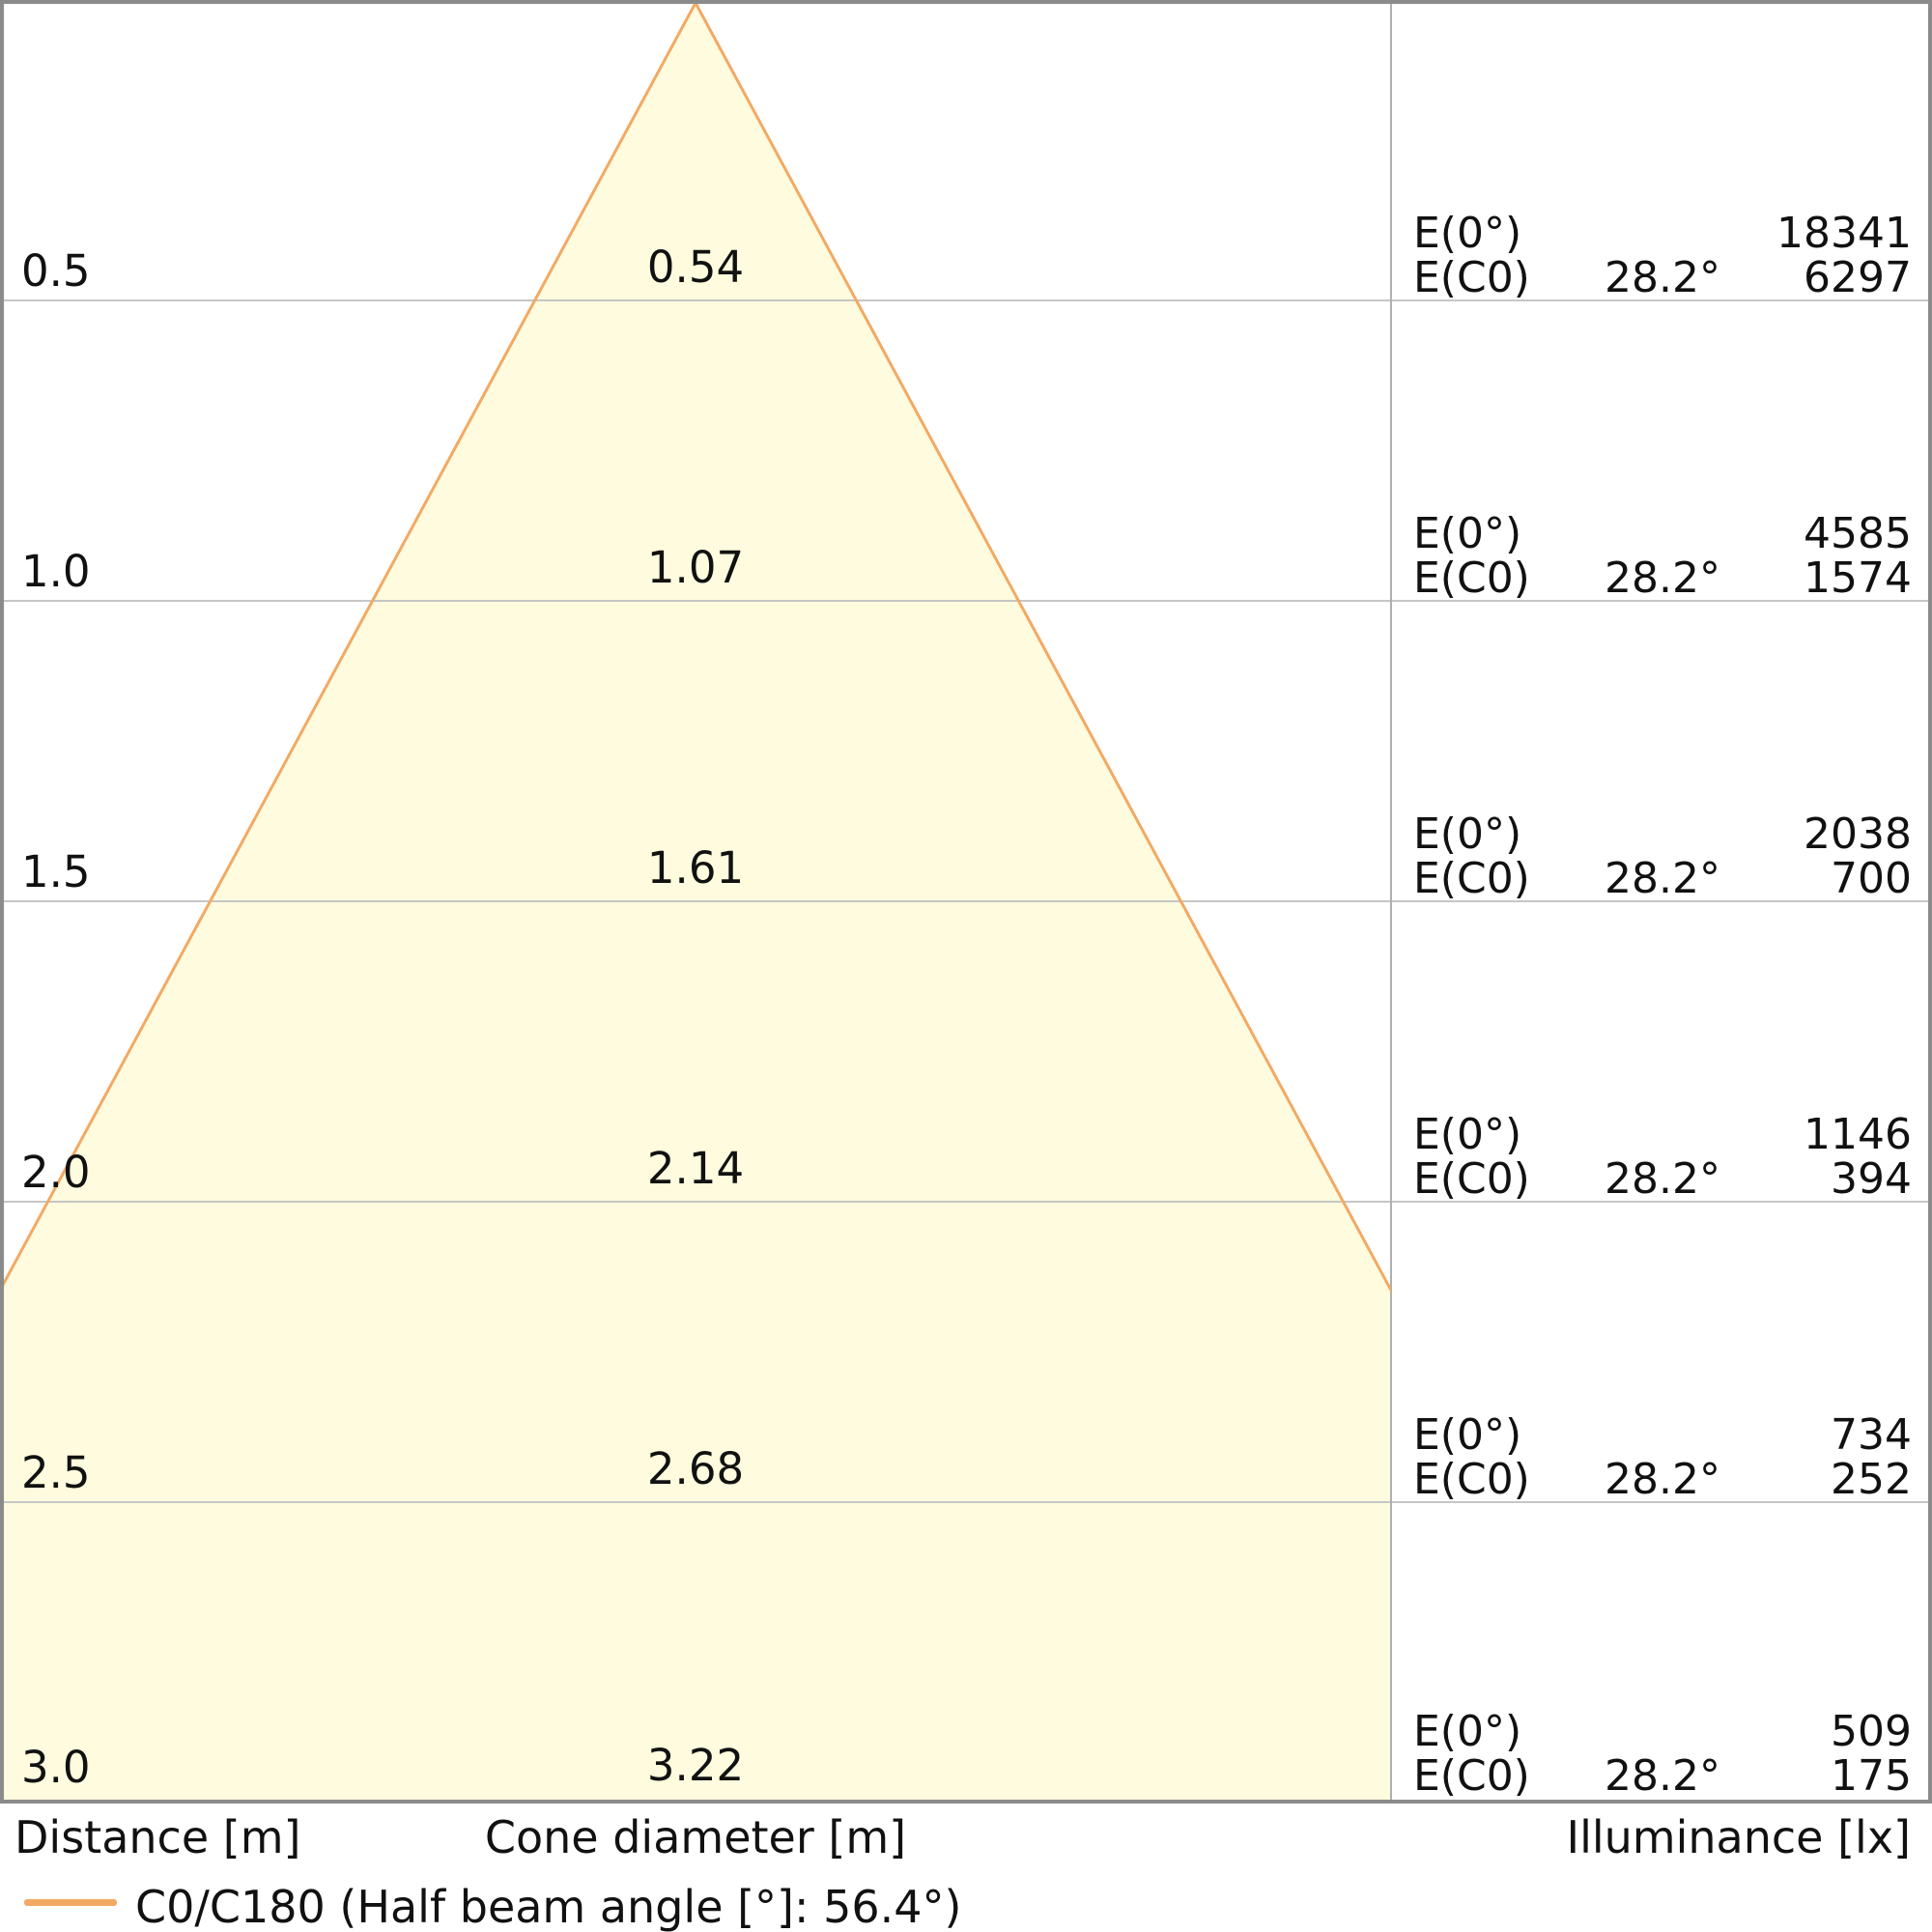  I want to click on ec0-value: 6297, so click(1858, 277).